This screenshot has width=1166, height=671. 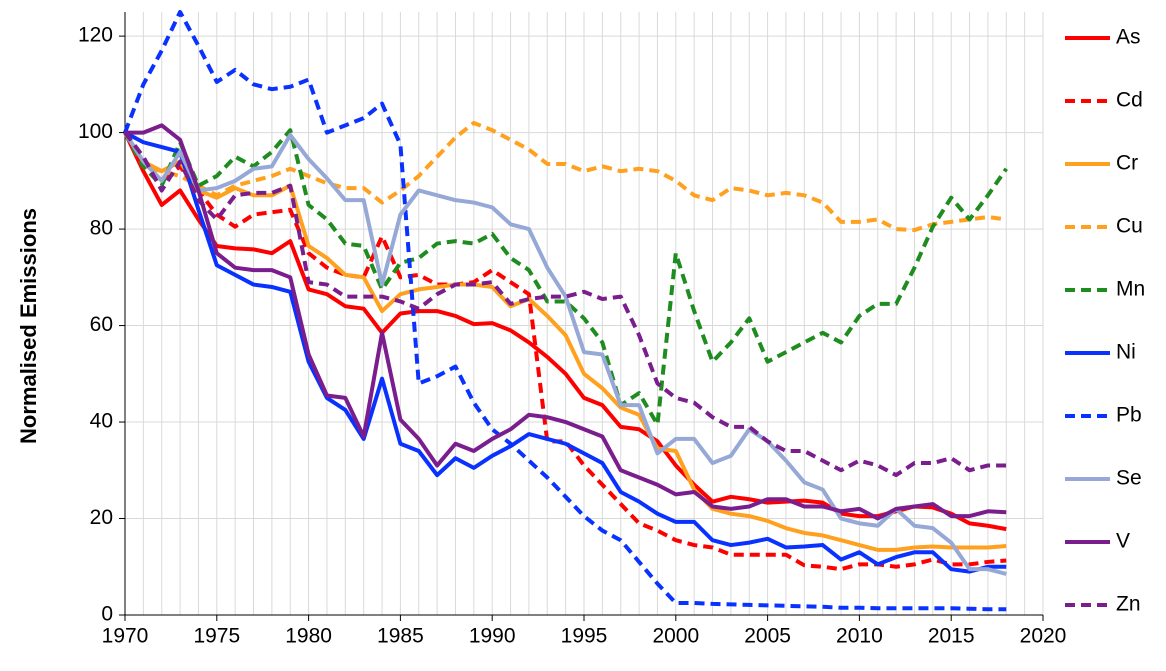 I want to click on x-tick-label: 2000, so click(x=675, y=636).